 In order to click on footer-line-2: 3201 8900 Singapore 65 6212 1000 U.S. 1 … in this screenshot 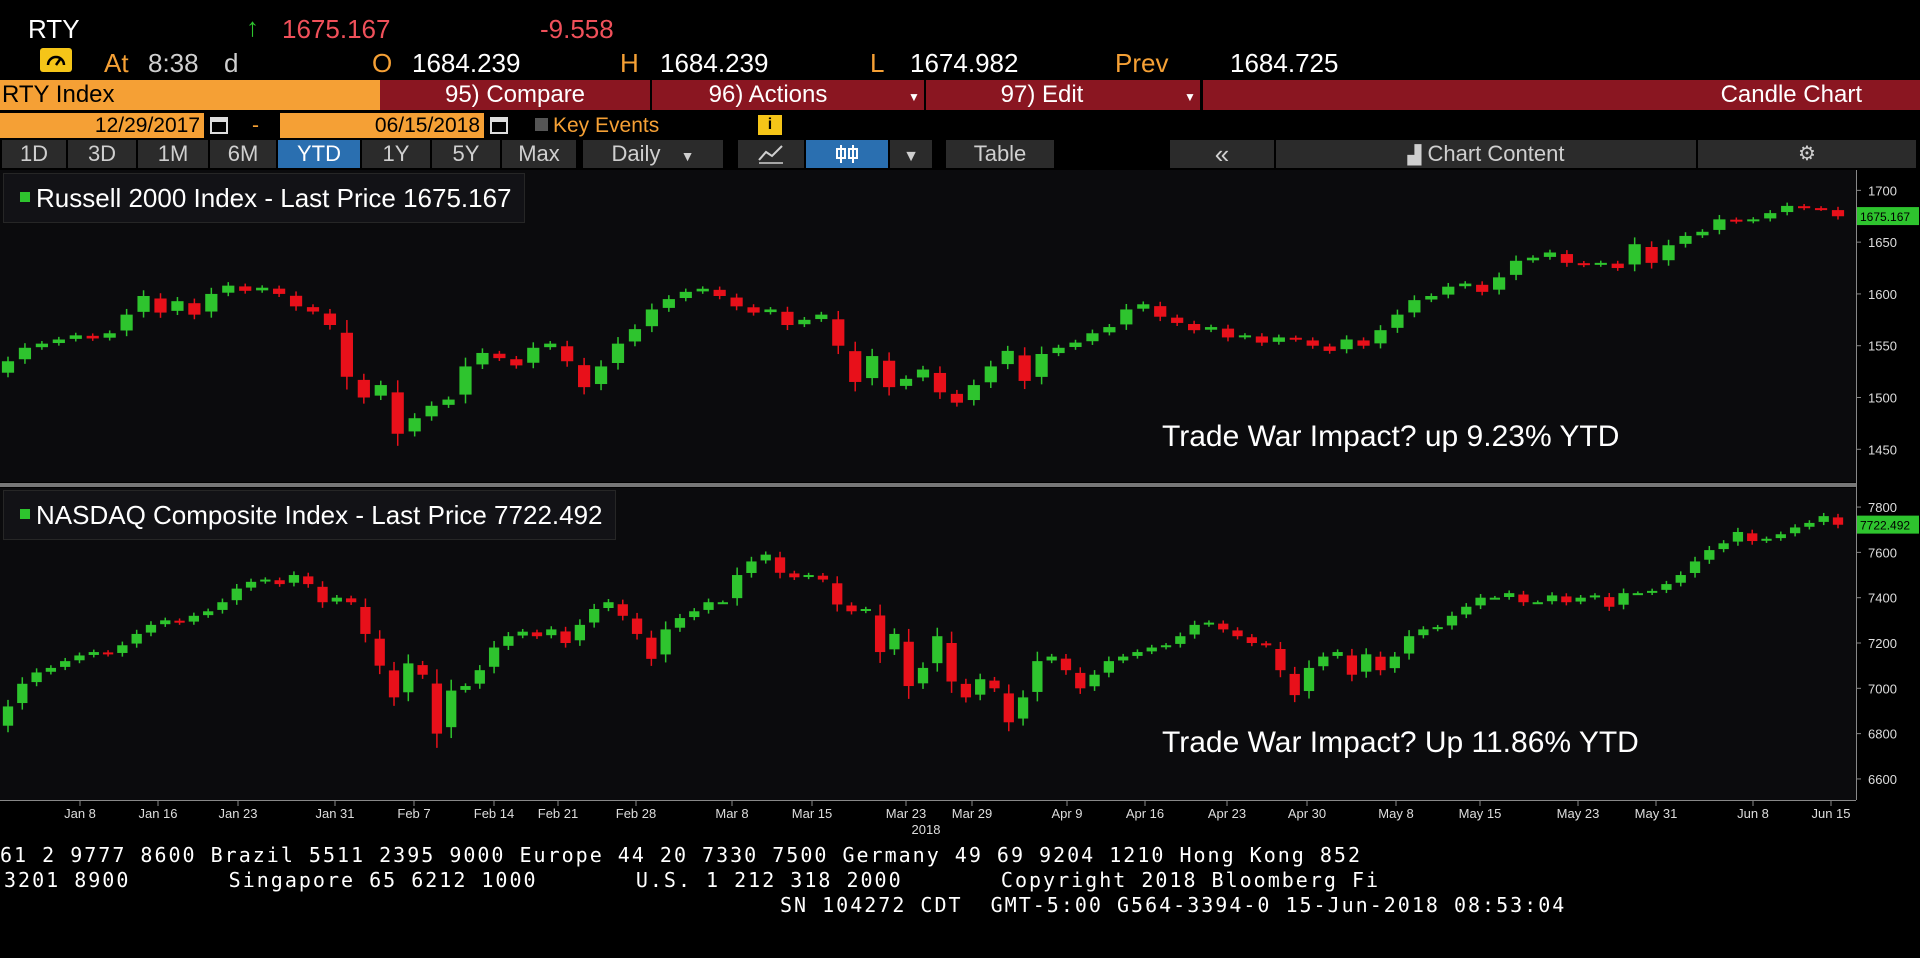, I will do `click(692, 880)`.